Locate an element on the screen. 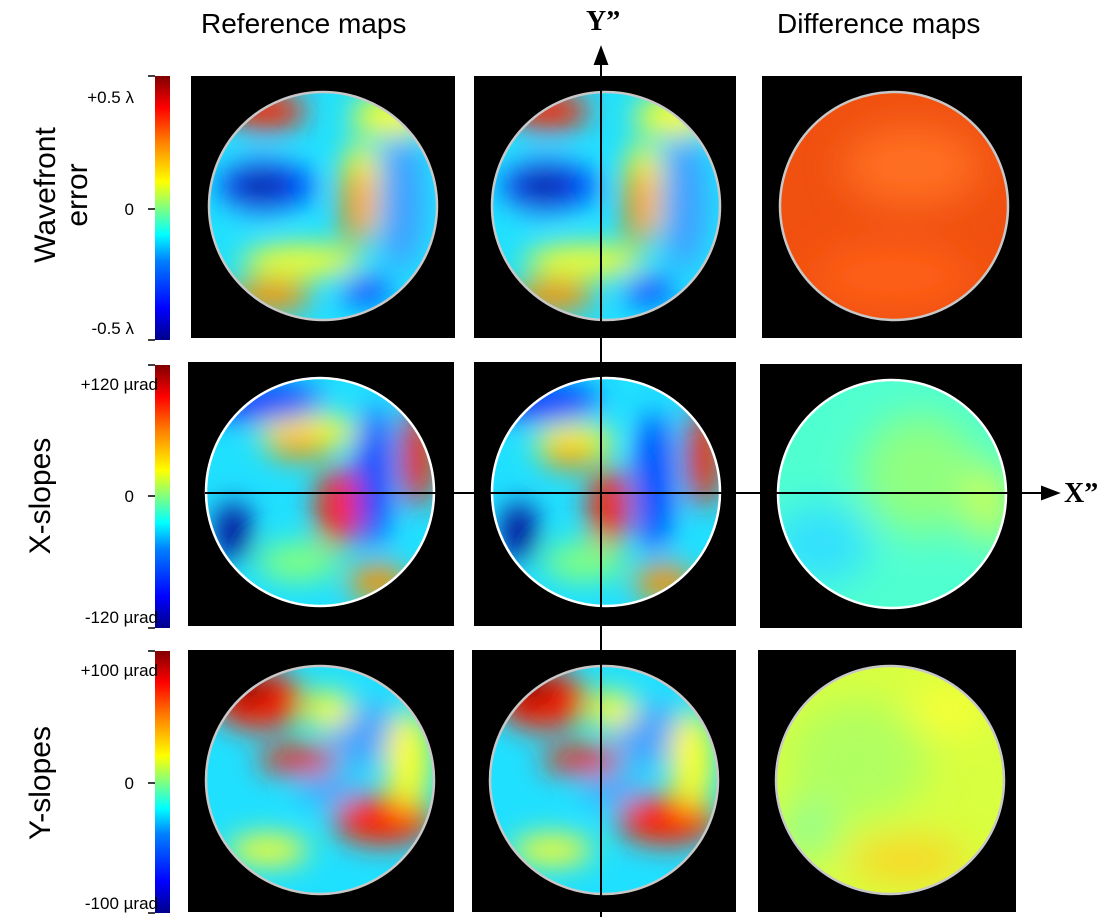  colorbar-y-slopes is located at coordinates (162, 782).